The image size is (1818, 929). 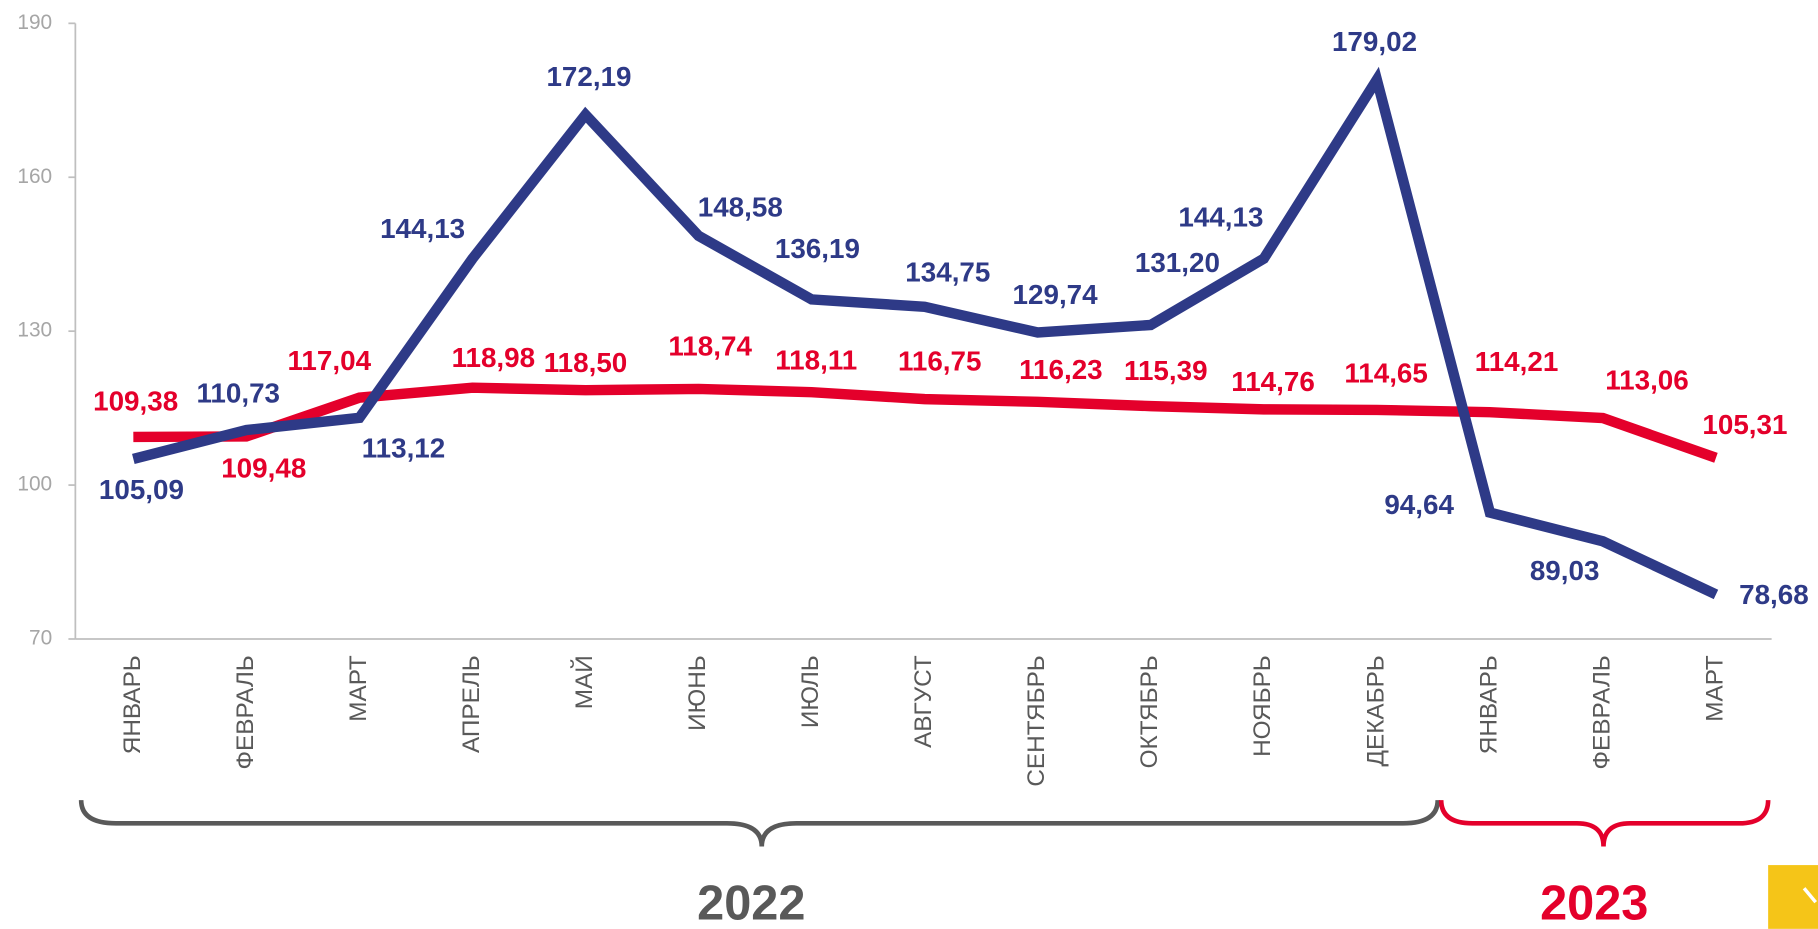 I want to click on x-tick-label: АВГУСТ, so click(x=923, y=701).